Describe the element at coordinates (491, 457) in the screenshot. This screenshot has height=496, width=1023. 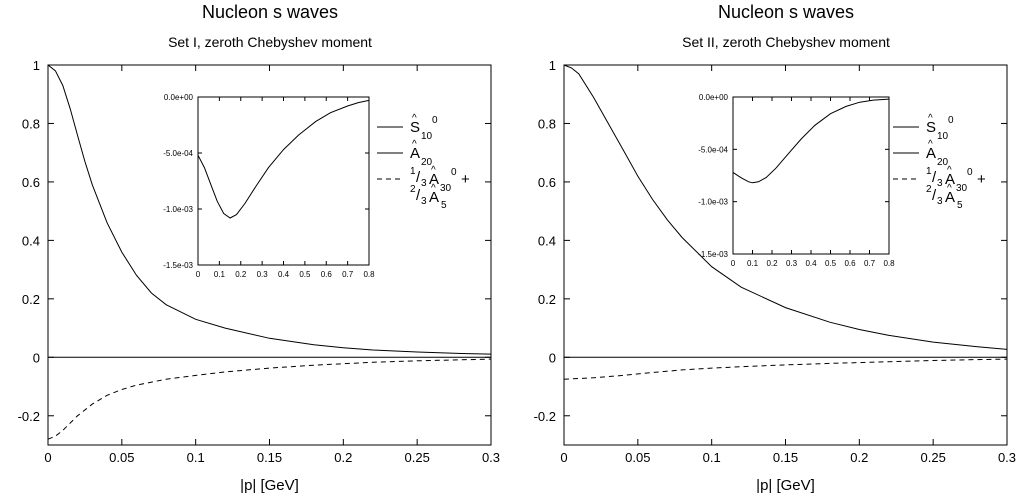
I see `x-tick-label: 0.3` at that location.